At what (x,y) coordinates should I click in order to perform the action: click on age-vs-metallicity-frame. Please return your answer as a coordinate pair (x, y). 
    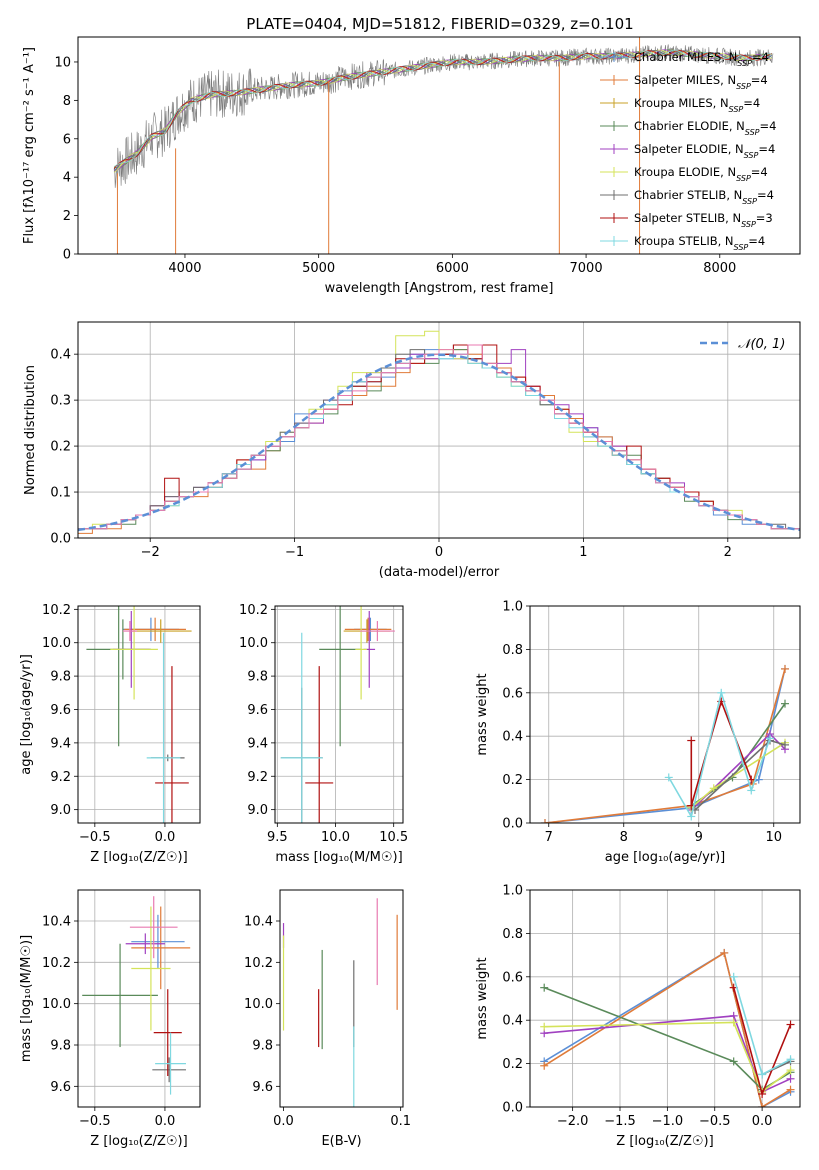
    Looking at the image, I should click on (139, 714).